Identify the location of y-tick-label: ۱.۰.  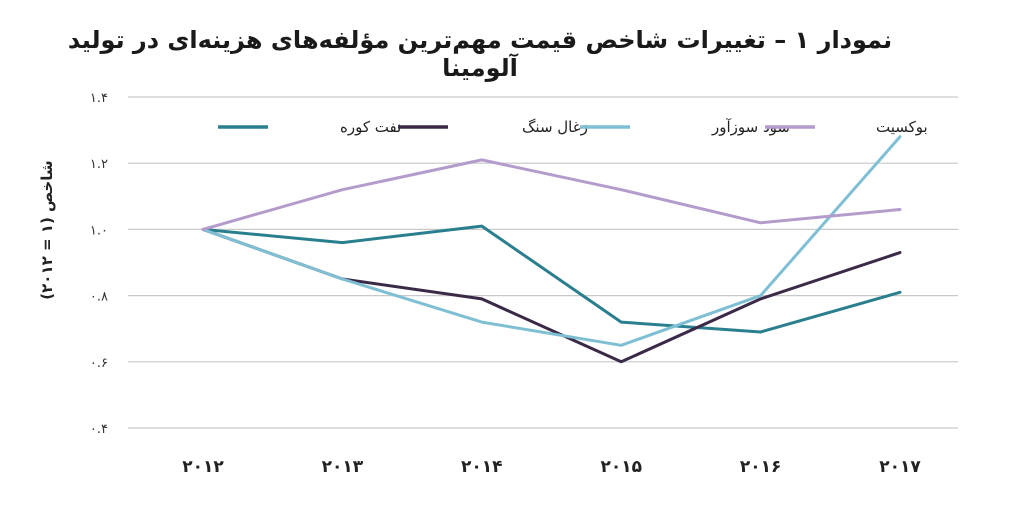
(99, 230).